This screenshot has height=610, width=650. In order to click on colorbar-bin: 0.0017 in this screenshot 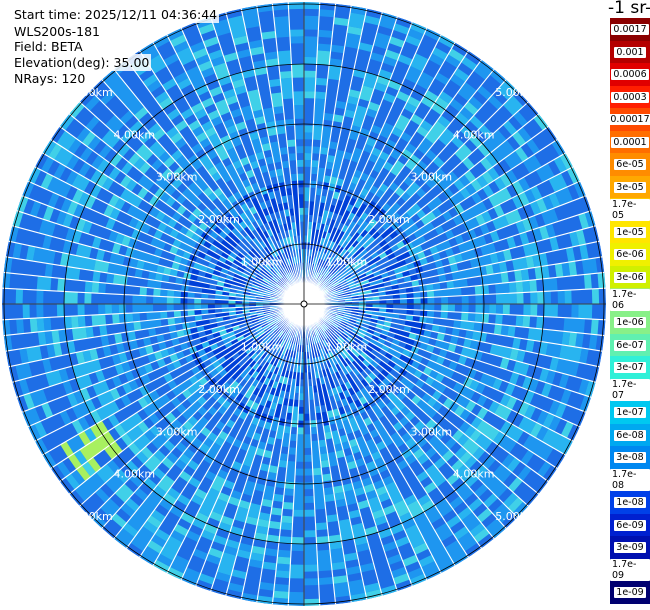, I will do `click(630, 30)`.